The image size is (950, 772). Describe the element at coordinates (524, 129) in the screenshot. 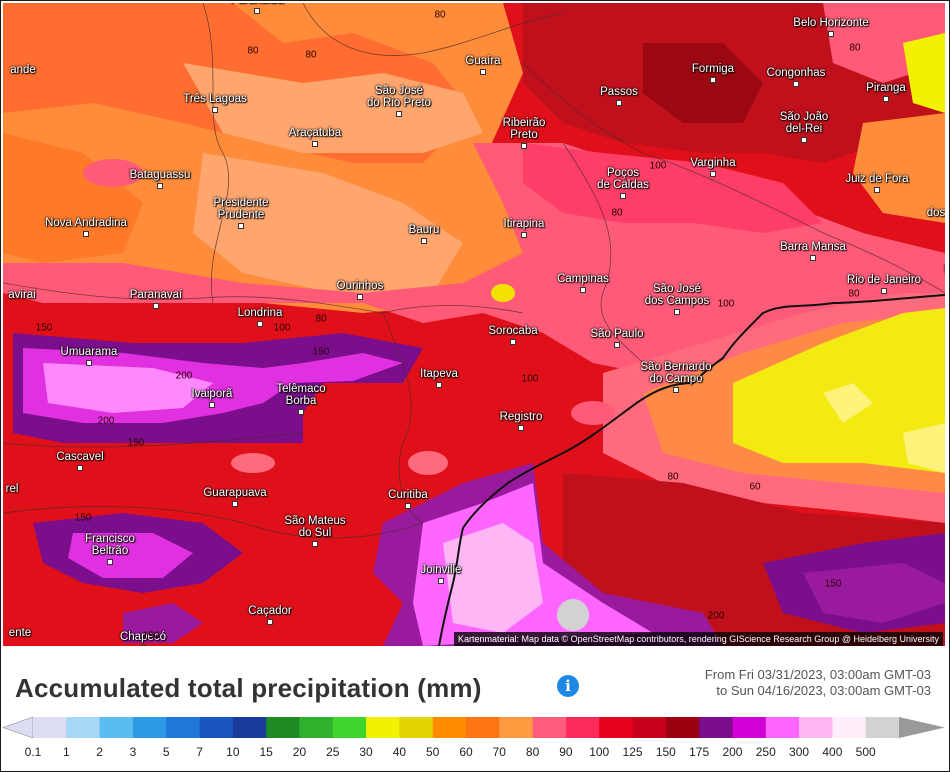

I see `city-label: Ribeirão Preto` at that location.